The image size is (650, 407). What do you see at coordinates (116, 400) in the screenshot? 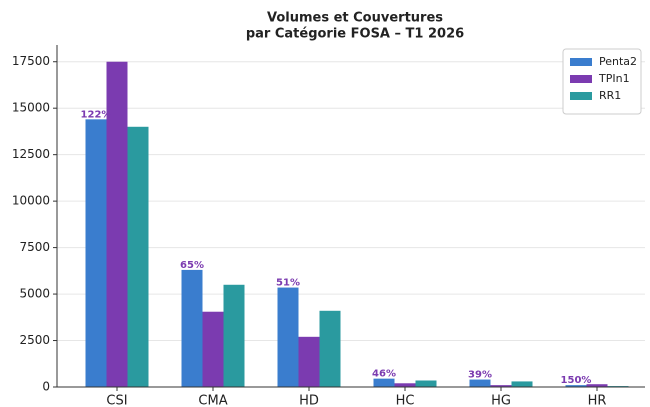
I see `x-tick-label: CSI` at bounding box center [116, 400].